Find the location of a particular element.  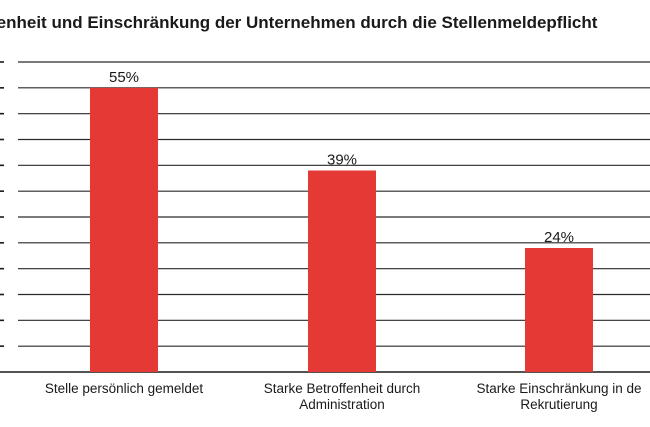

category-label-line: Starke Einschränkung in de is located at coordinates (558, 388).